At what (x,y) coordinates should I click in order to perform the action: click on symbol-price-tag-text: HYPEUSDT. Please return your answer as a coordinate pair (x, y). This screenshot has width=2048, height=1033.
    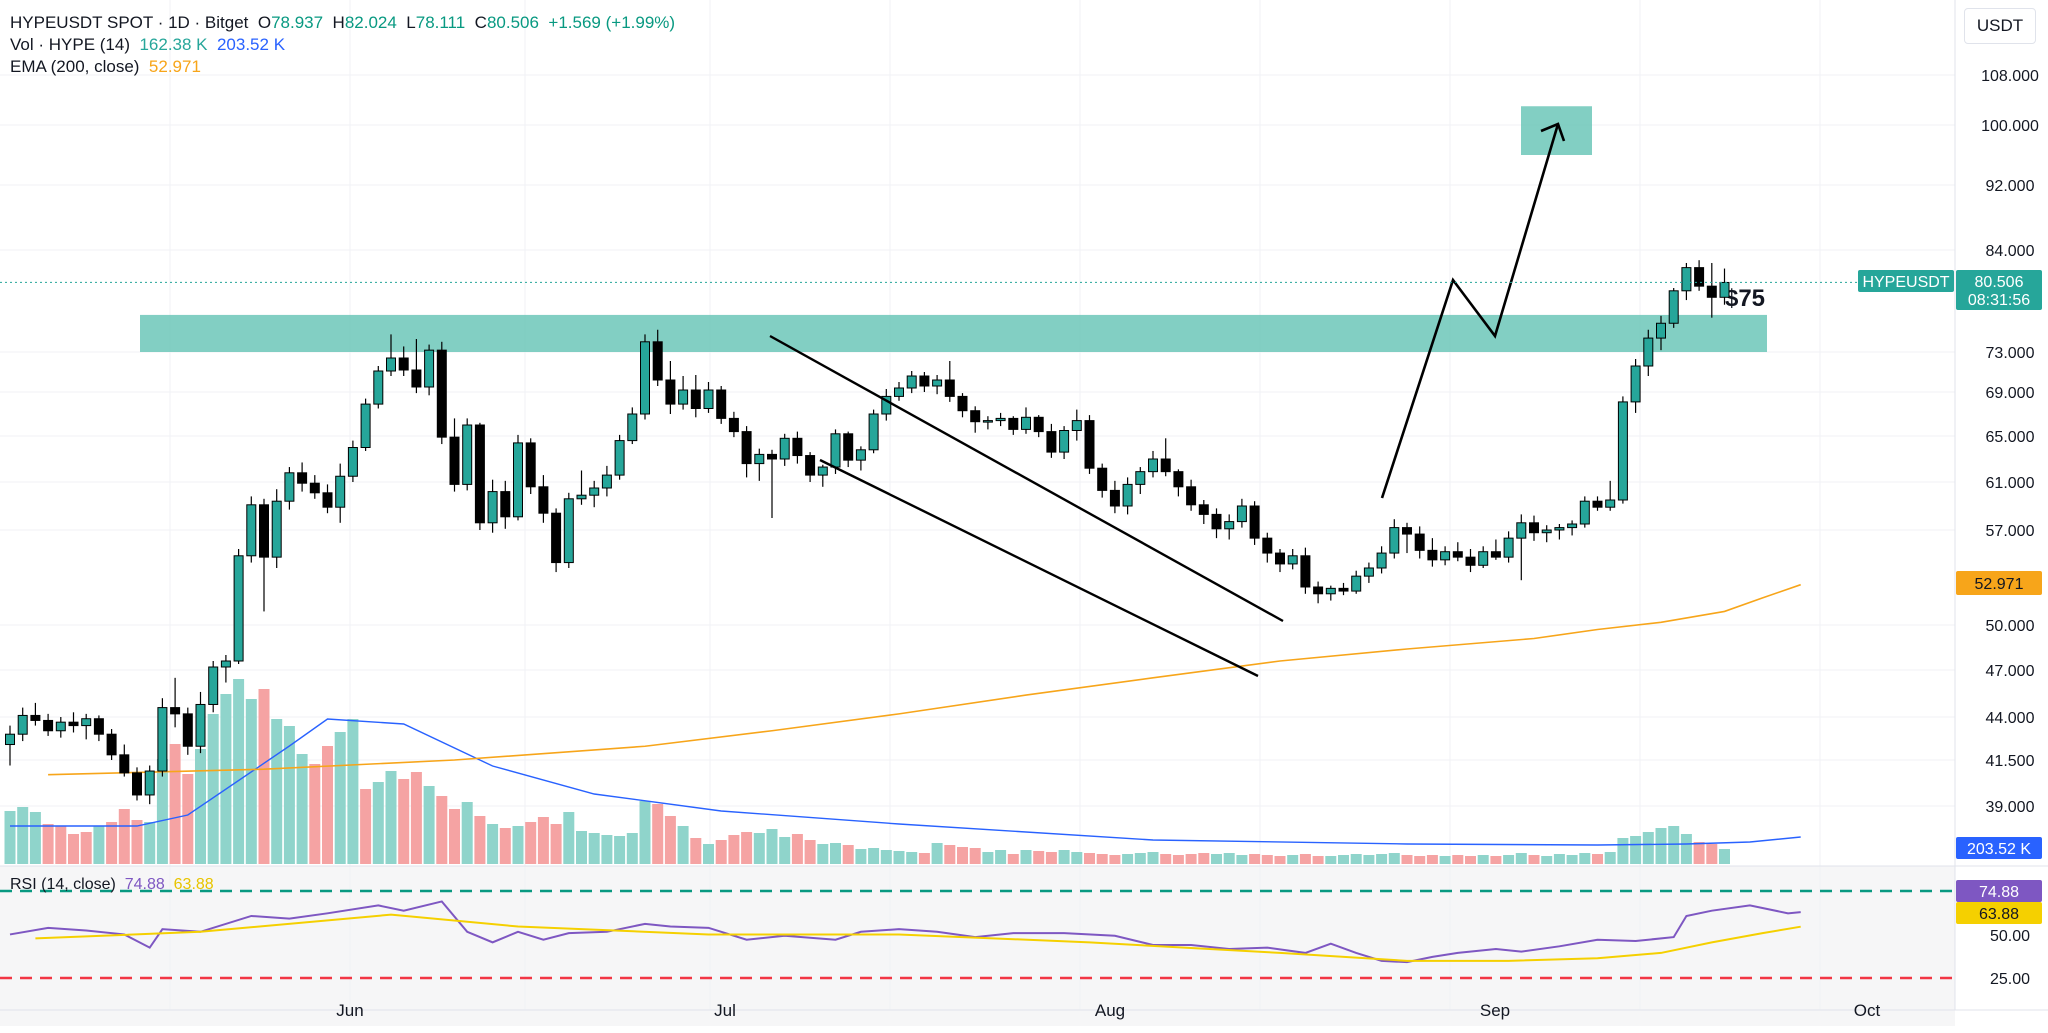
    Looking at the image, I should click on (1905, 282).